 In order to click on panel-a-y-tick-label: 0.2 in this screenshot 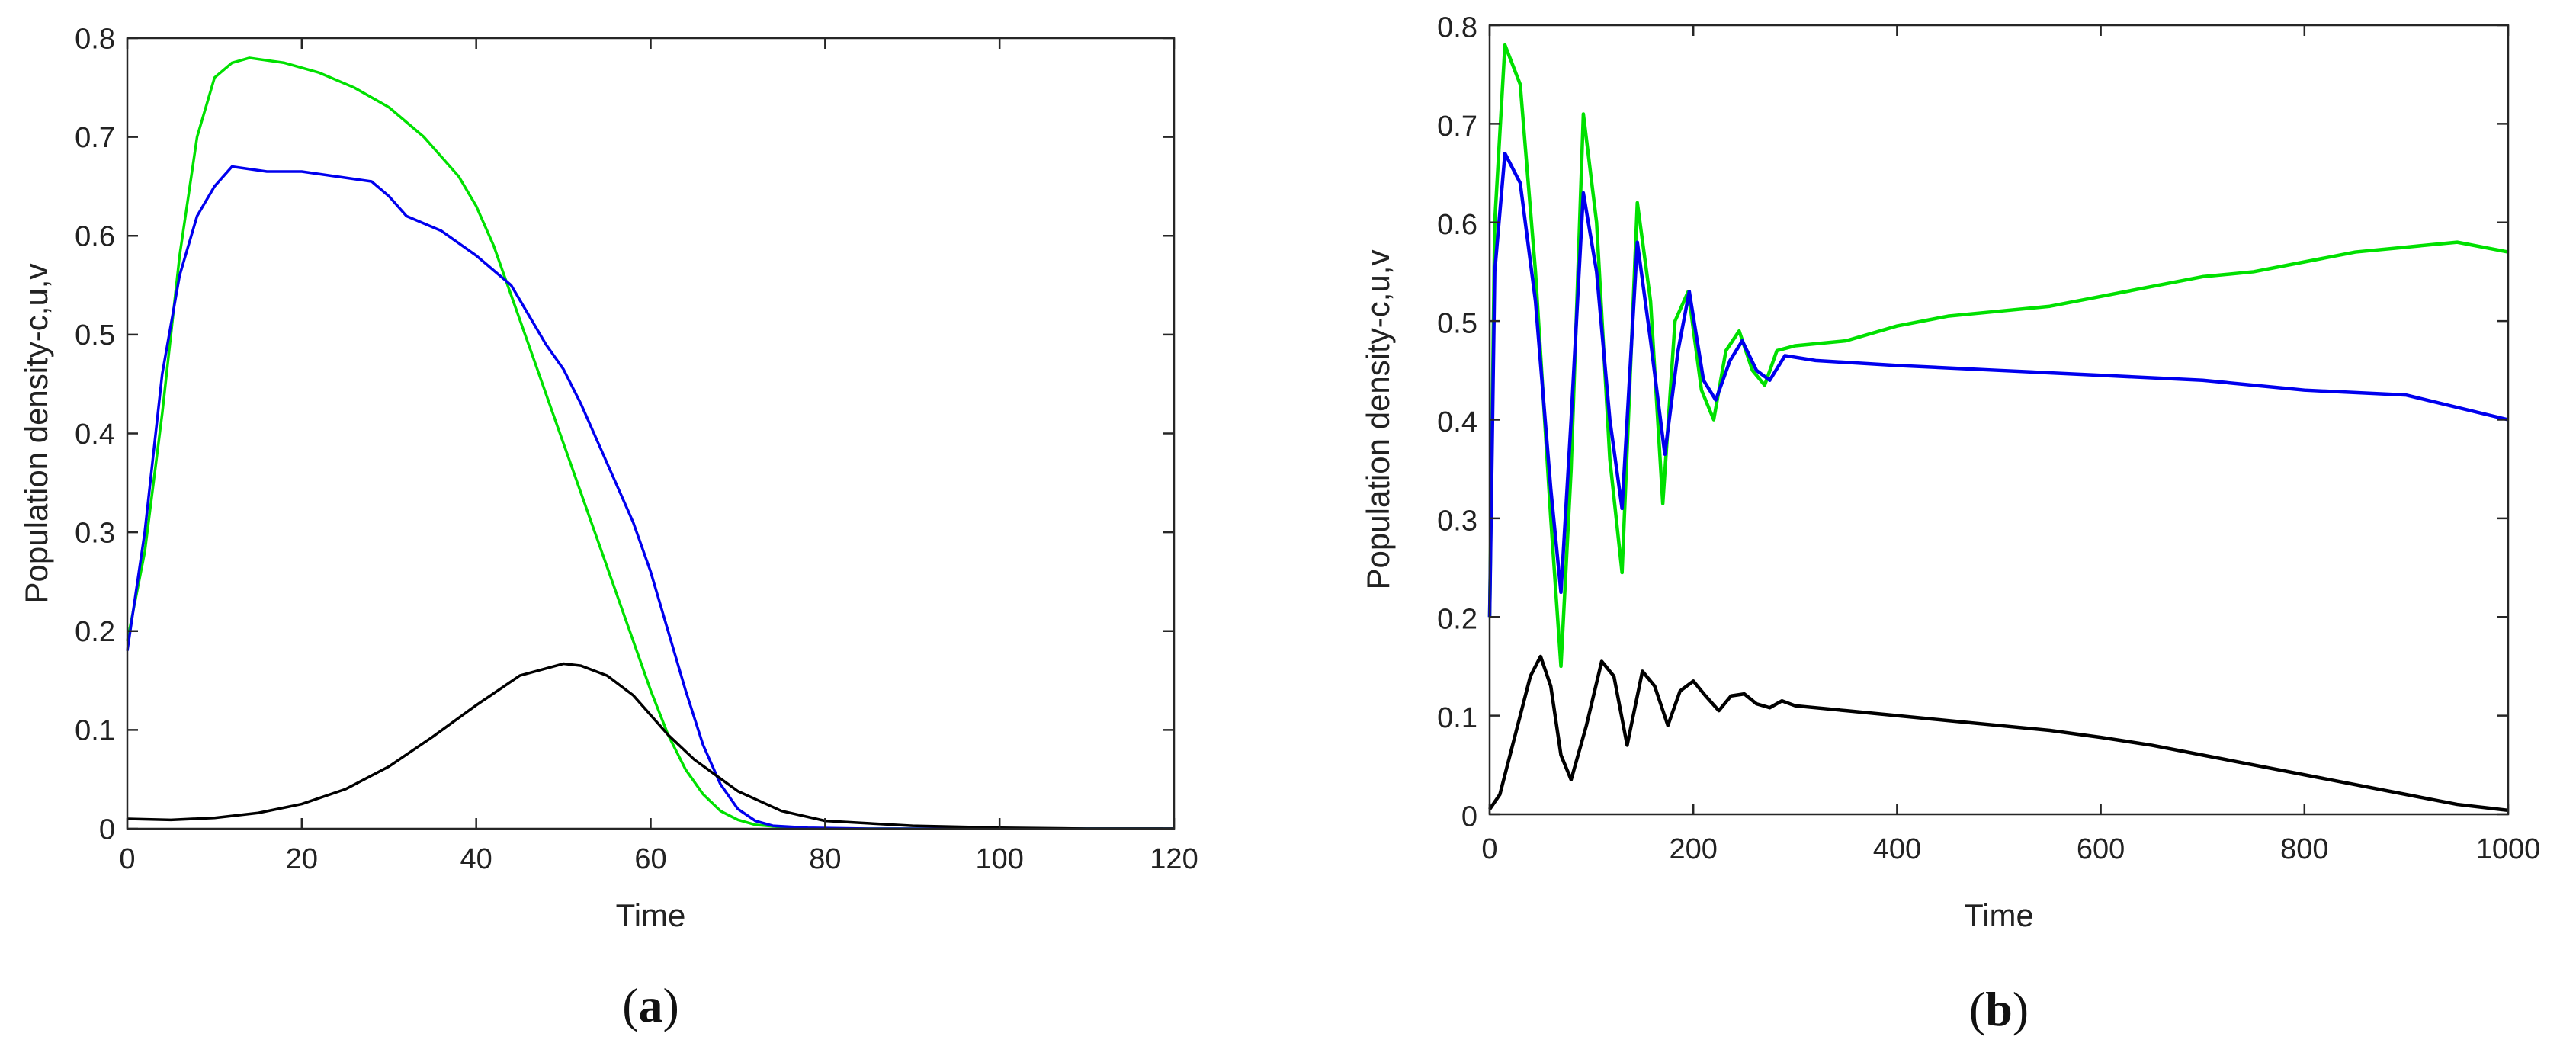, I will do `click(95, 632)`.